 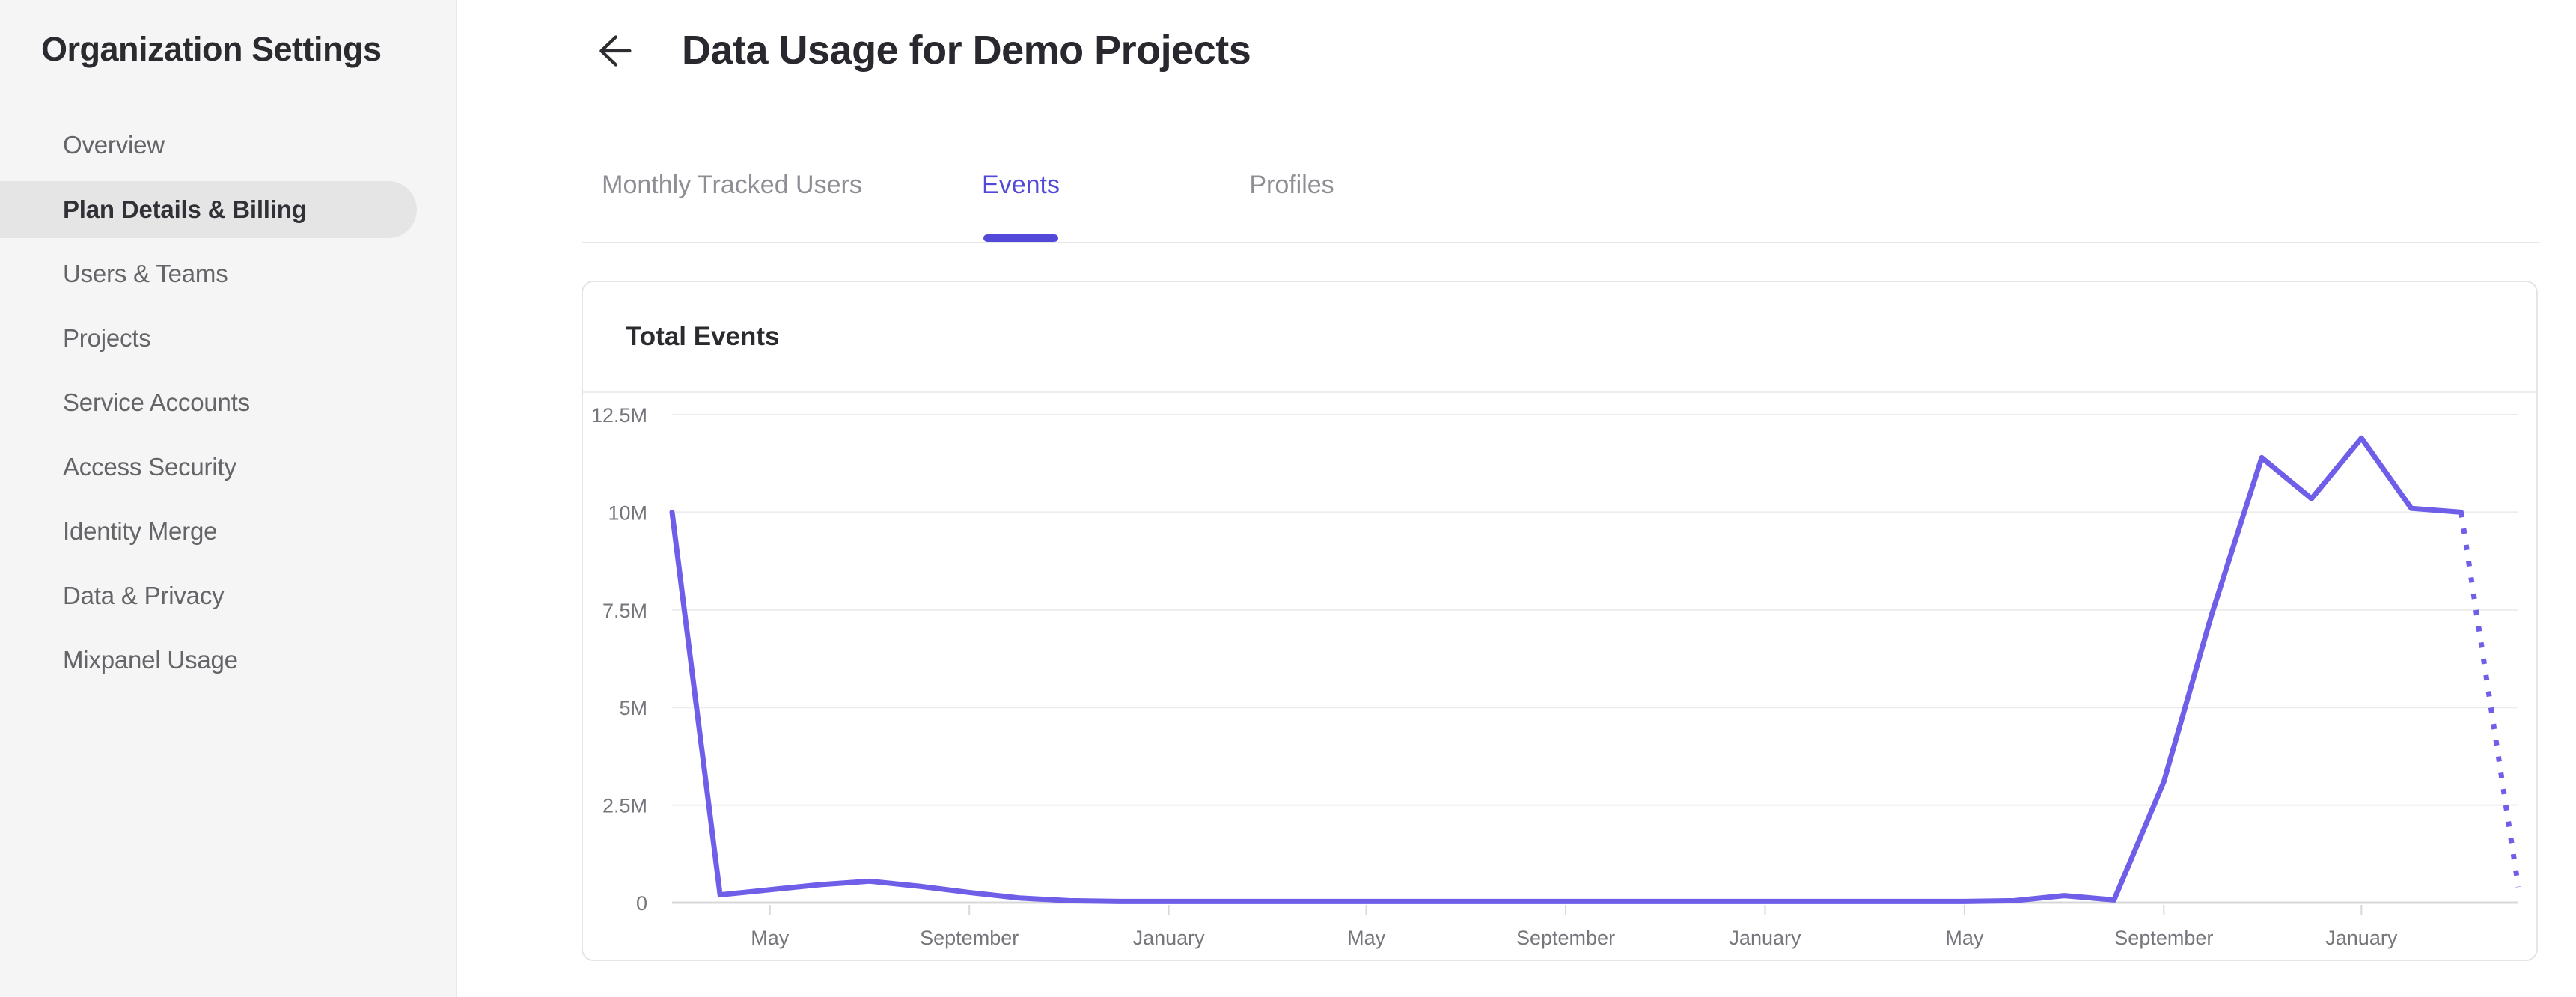 I want to click on sidebar-item-plan-details-billing: Plan Details & Billing, so click(x=208, y=209).